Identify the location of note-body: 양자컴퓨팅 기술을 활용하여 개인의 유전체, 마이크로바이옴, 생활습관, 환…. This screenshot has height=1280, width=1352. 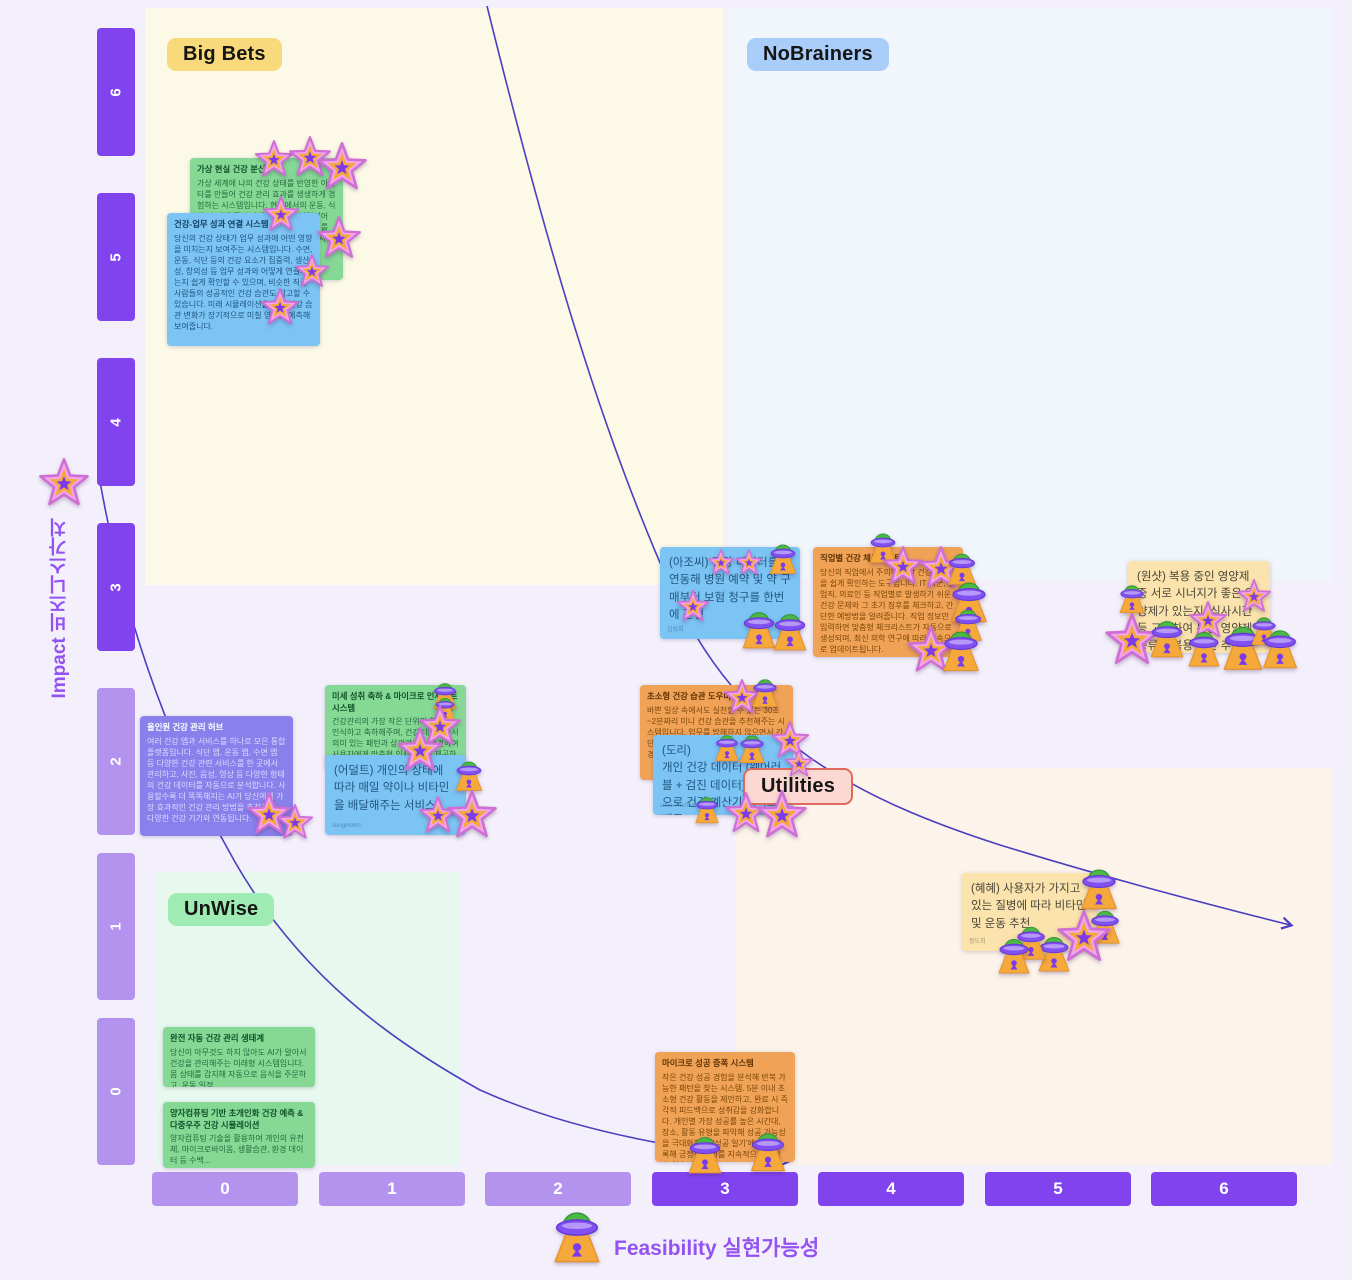
(237, 1150).